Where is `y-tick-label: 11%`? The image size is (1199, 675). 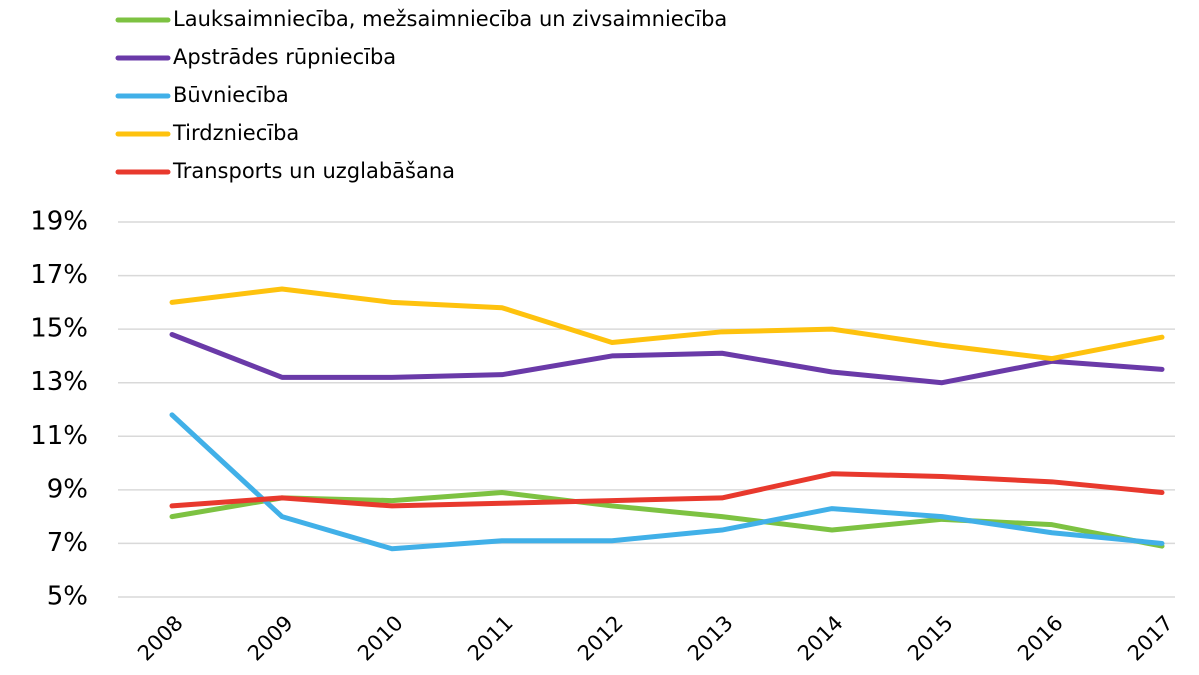 y-tick-label: 11% is located at coordinates (59, 436).